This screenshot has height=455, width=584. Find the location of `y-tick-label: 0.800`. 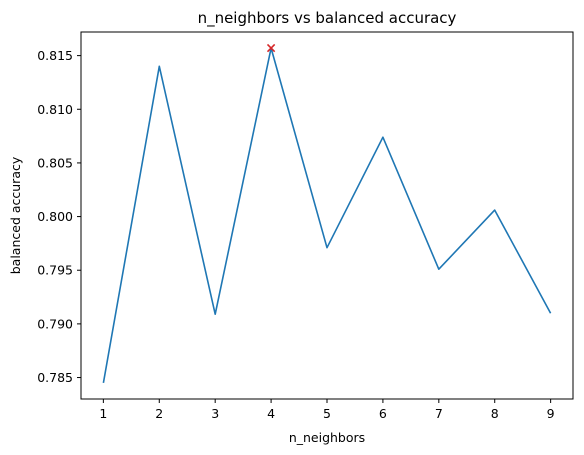

y-tick-label: 0.800 is located at coordinates (55, 216).